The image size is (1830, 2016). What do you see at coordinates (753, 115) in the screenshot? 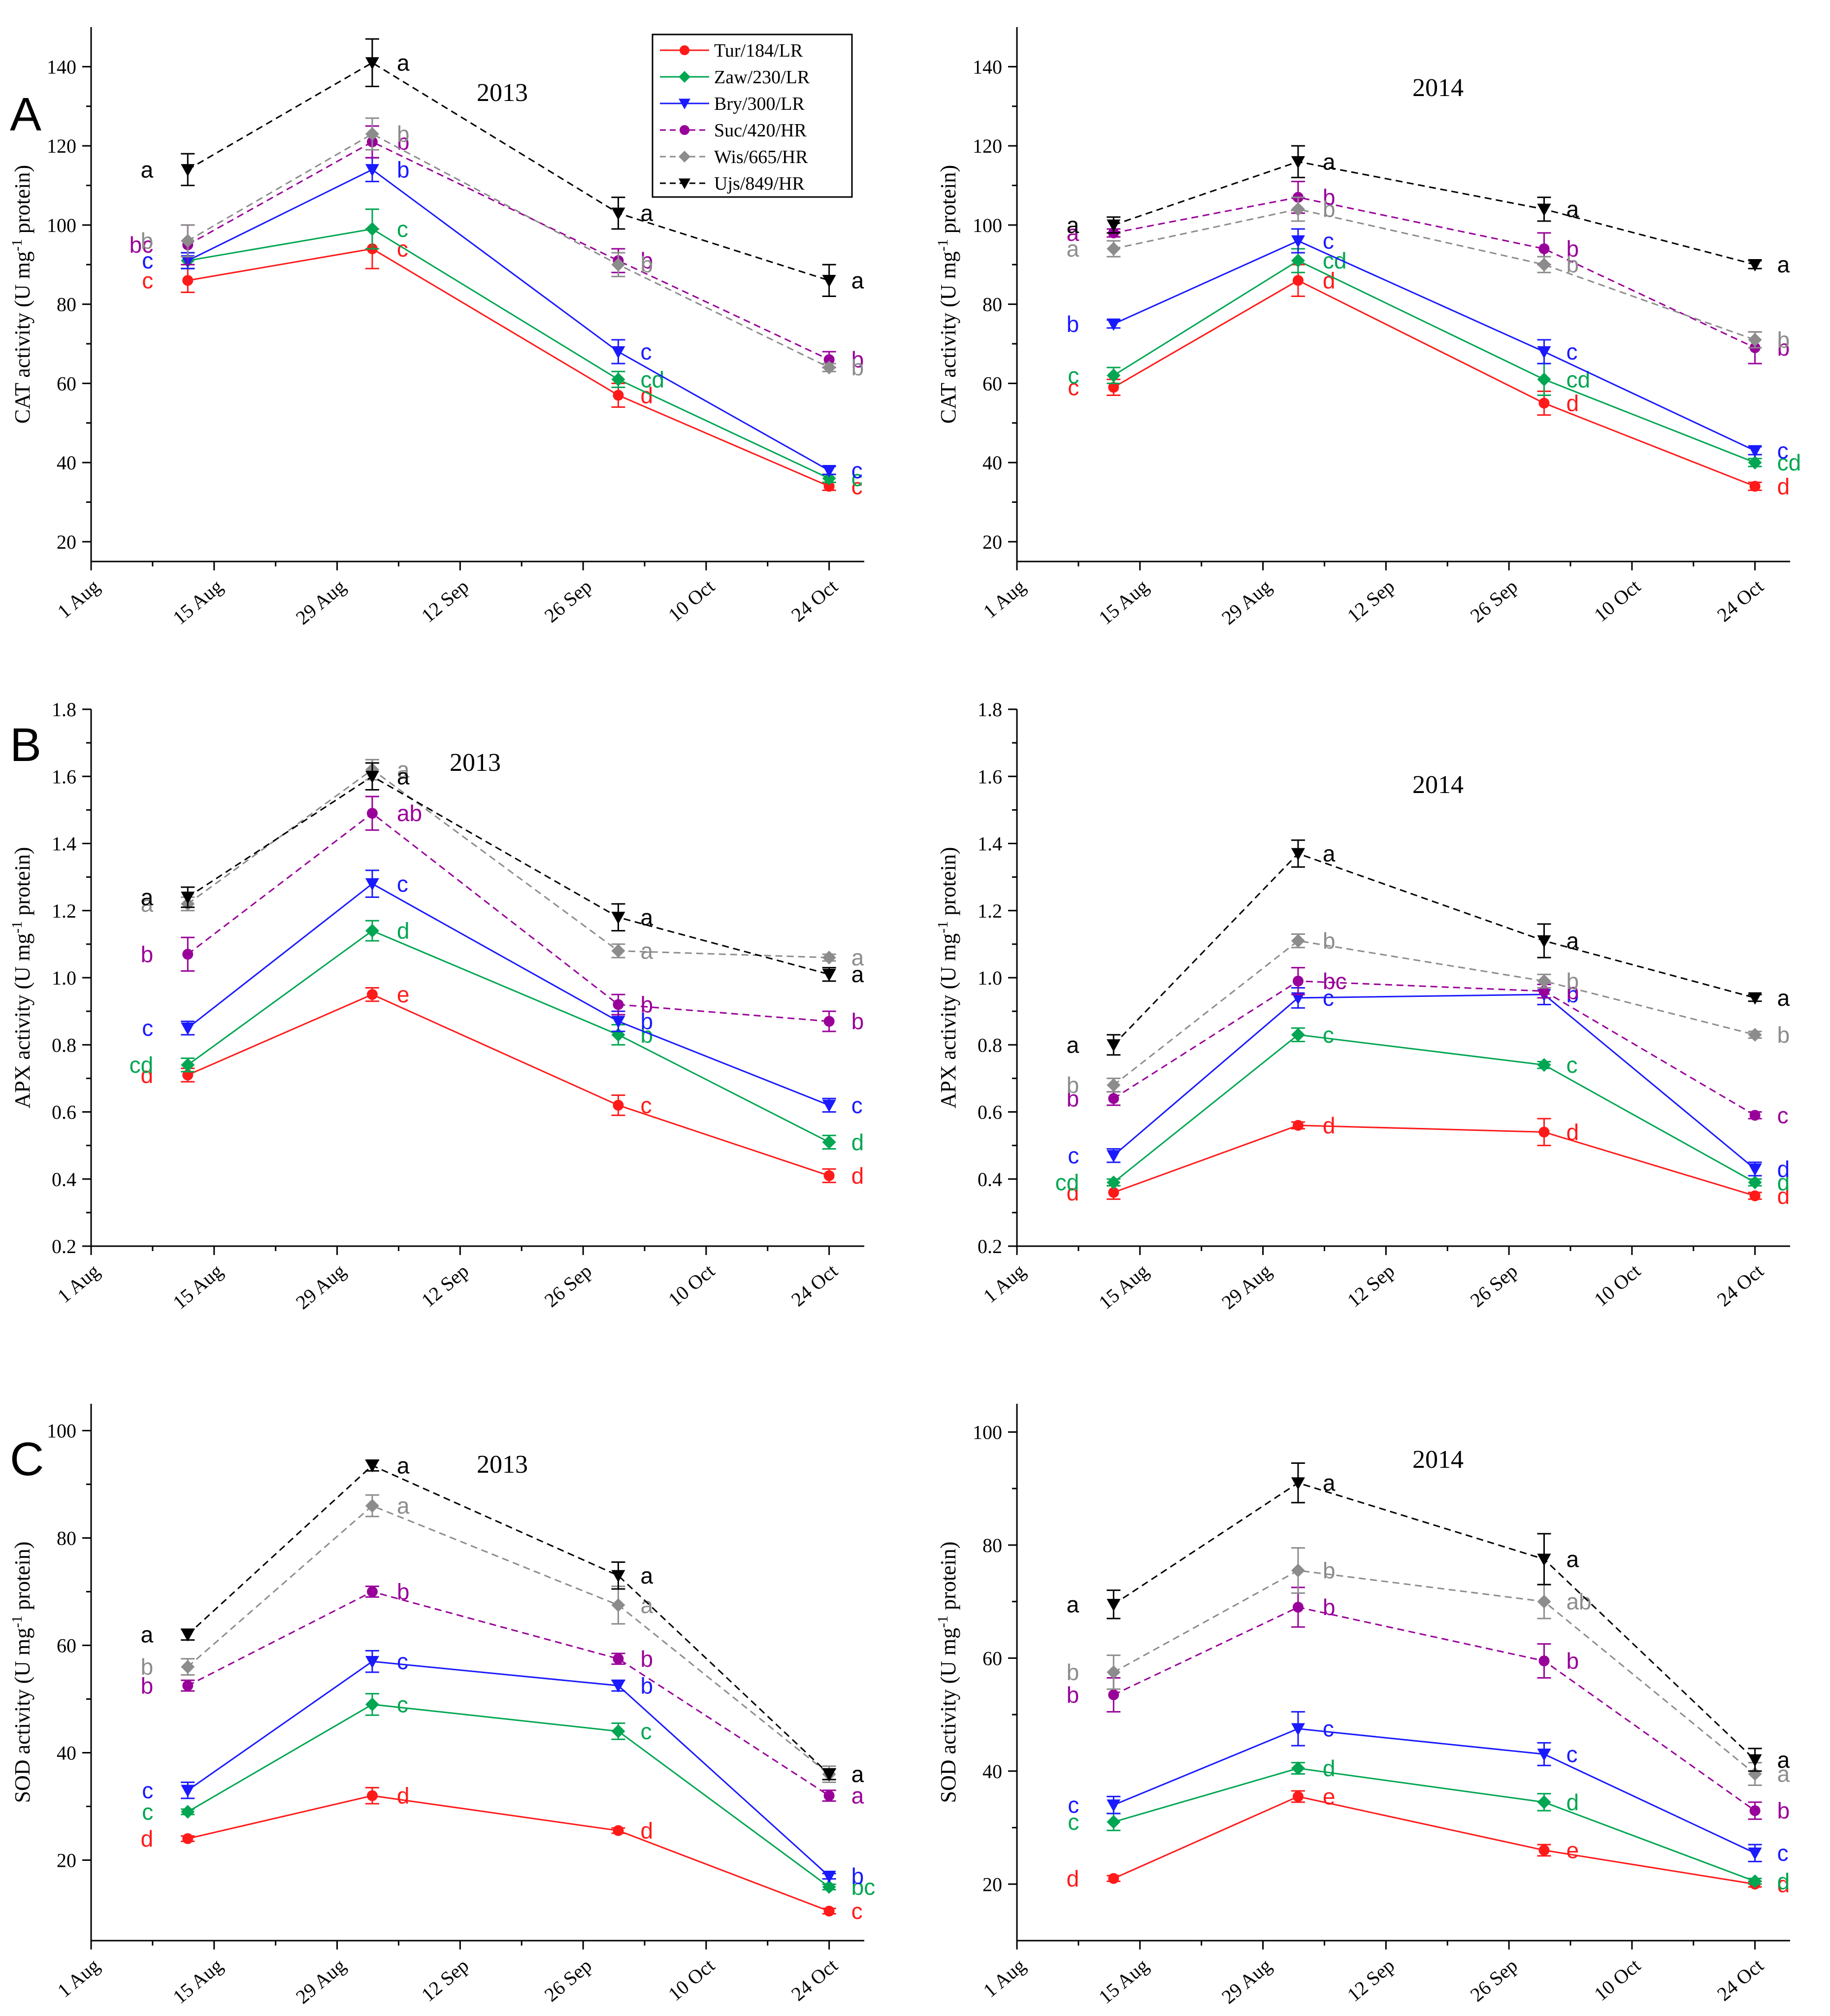
I see `legend-box` at bounding box center [753, 115].